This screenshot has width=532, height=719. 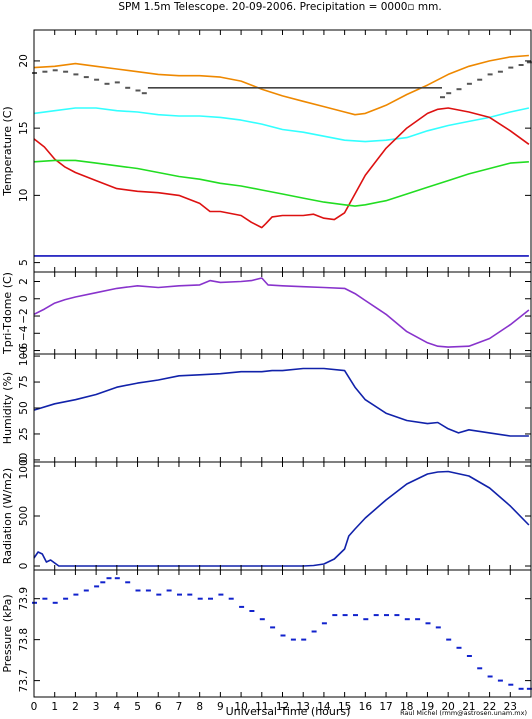 What do you see at coordinates (7, 313) in the screenshot?
I see `y-axis-label: Tpri-Tdome (C)` at bounding box center [7, 313].